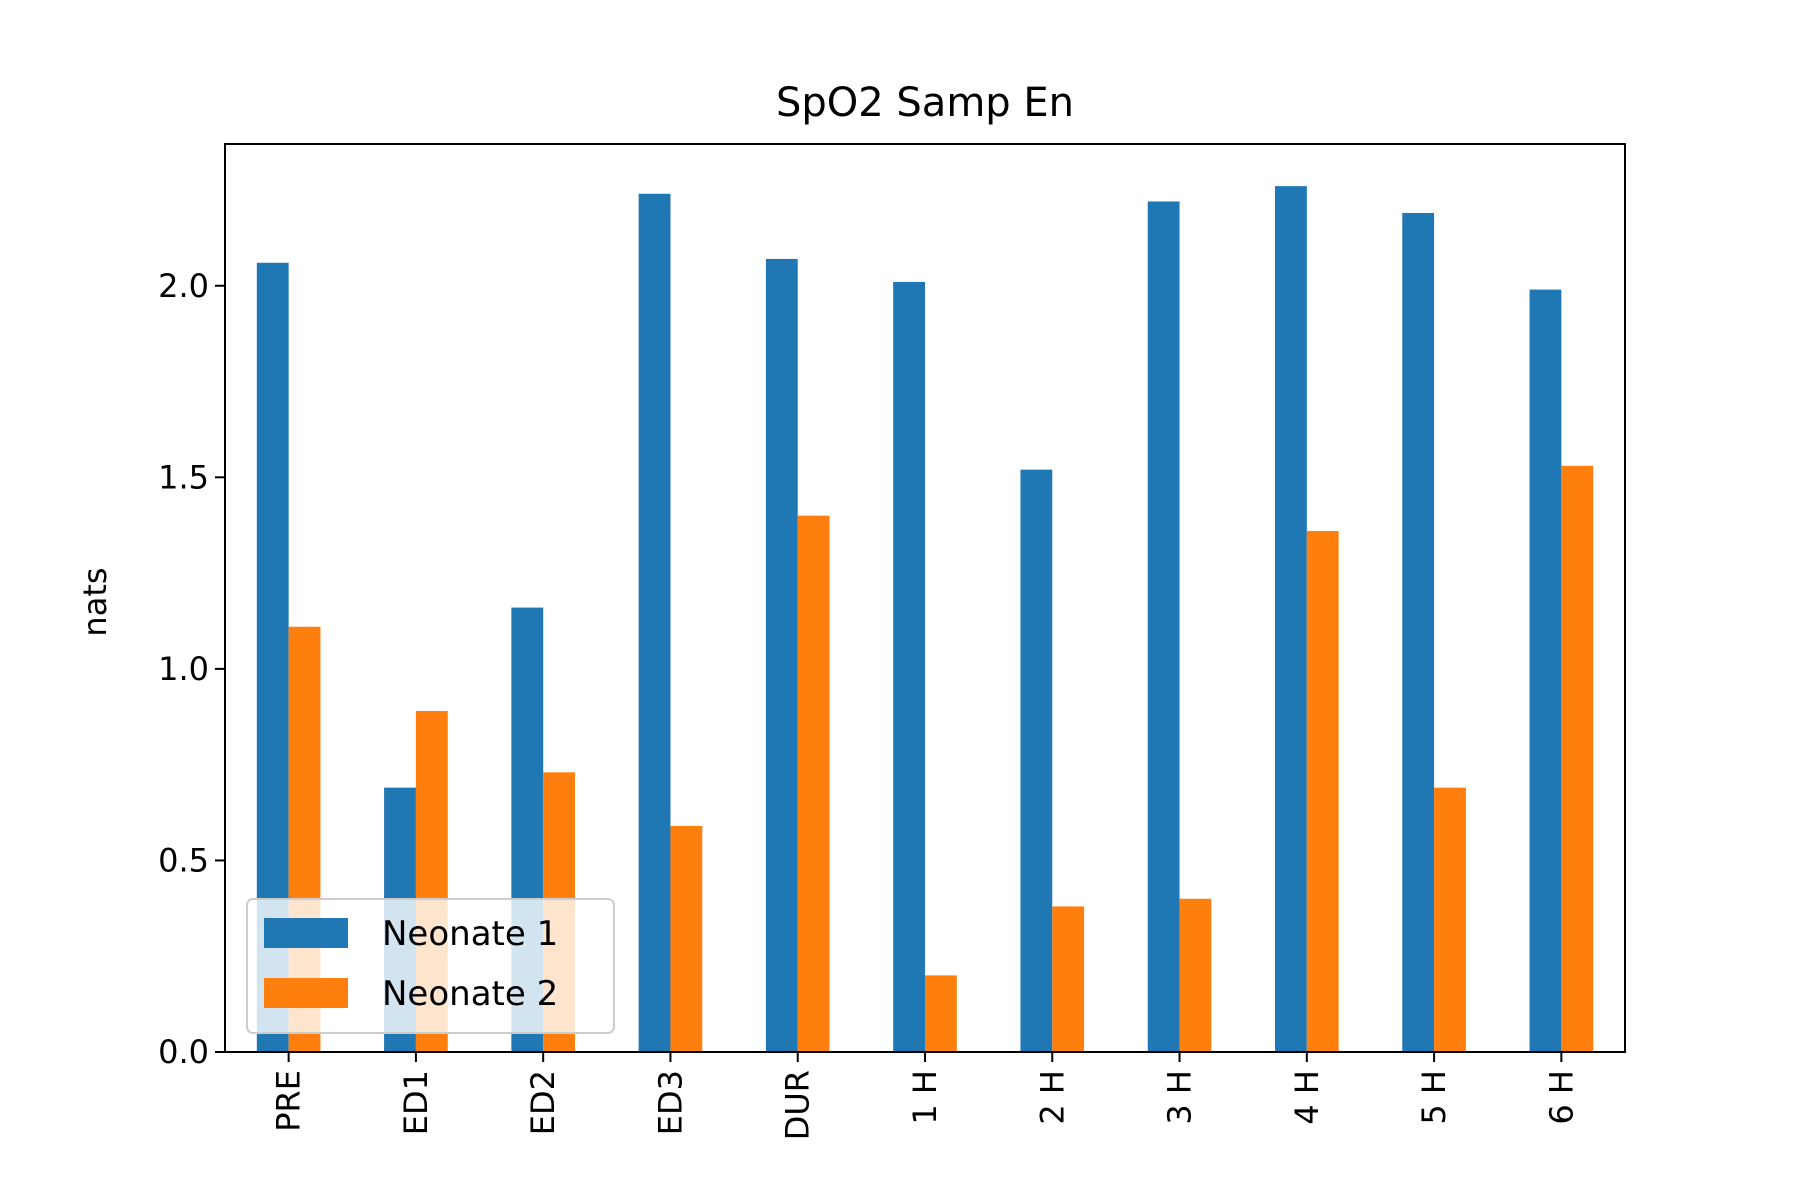  Describe the element at coordinates (1322, 791) in the screenshot. I see `bar-series2-4h` at that location.